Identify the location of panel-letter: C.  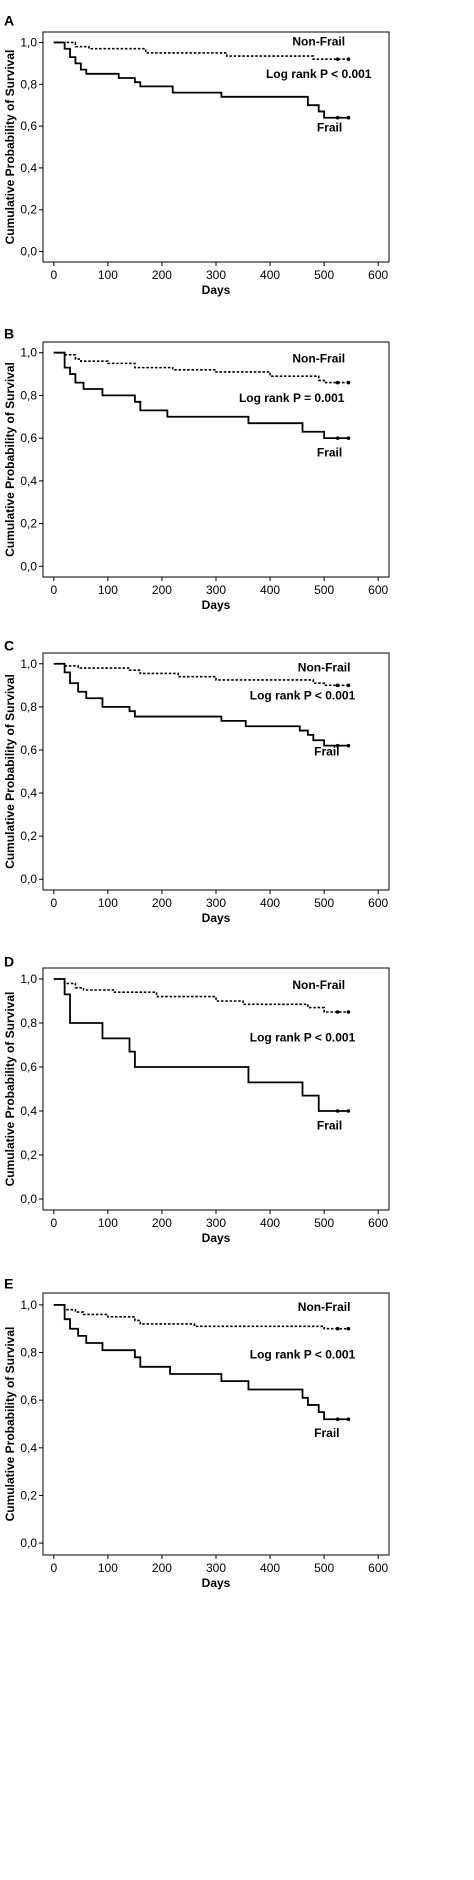
(9, 646).